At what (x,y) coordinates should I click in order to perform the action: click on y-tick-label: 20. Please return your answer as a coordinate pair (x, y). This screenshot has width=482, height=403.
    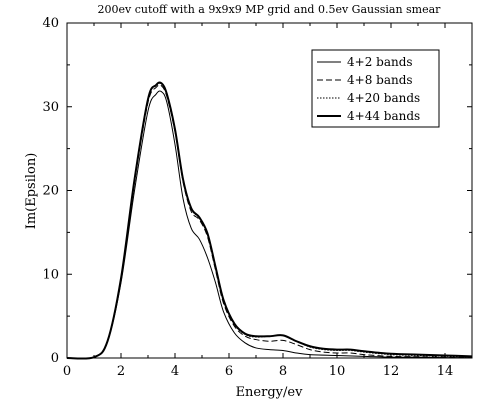
    Looking at the image, I should click on (50, 191).